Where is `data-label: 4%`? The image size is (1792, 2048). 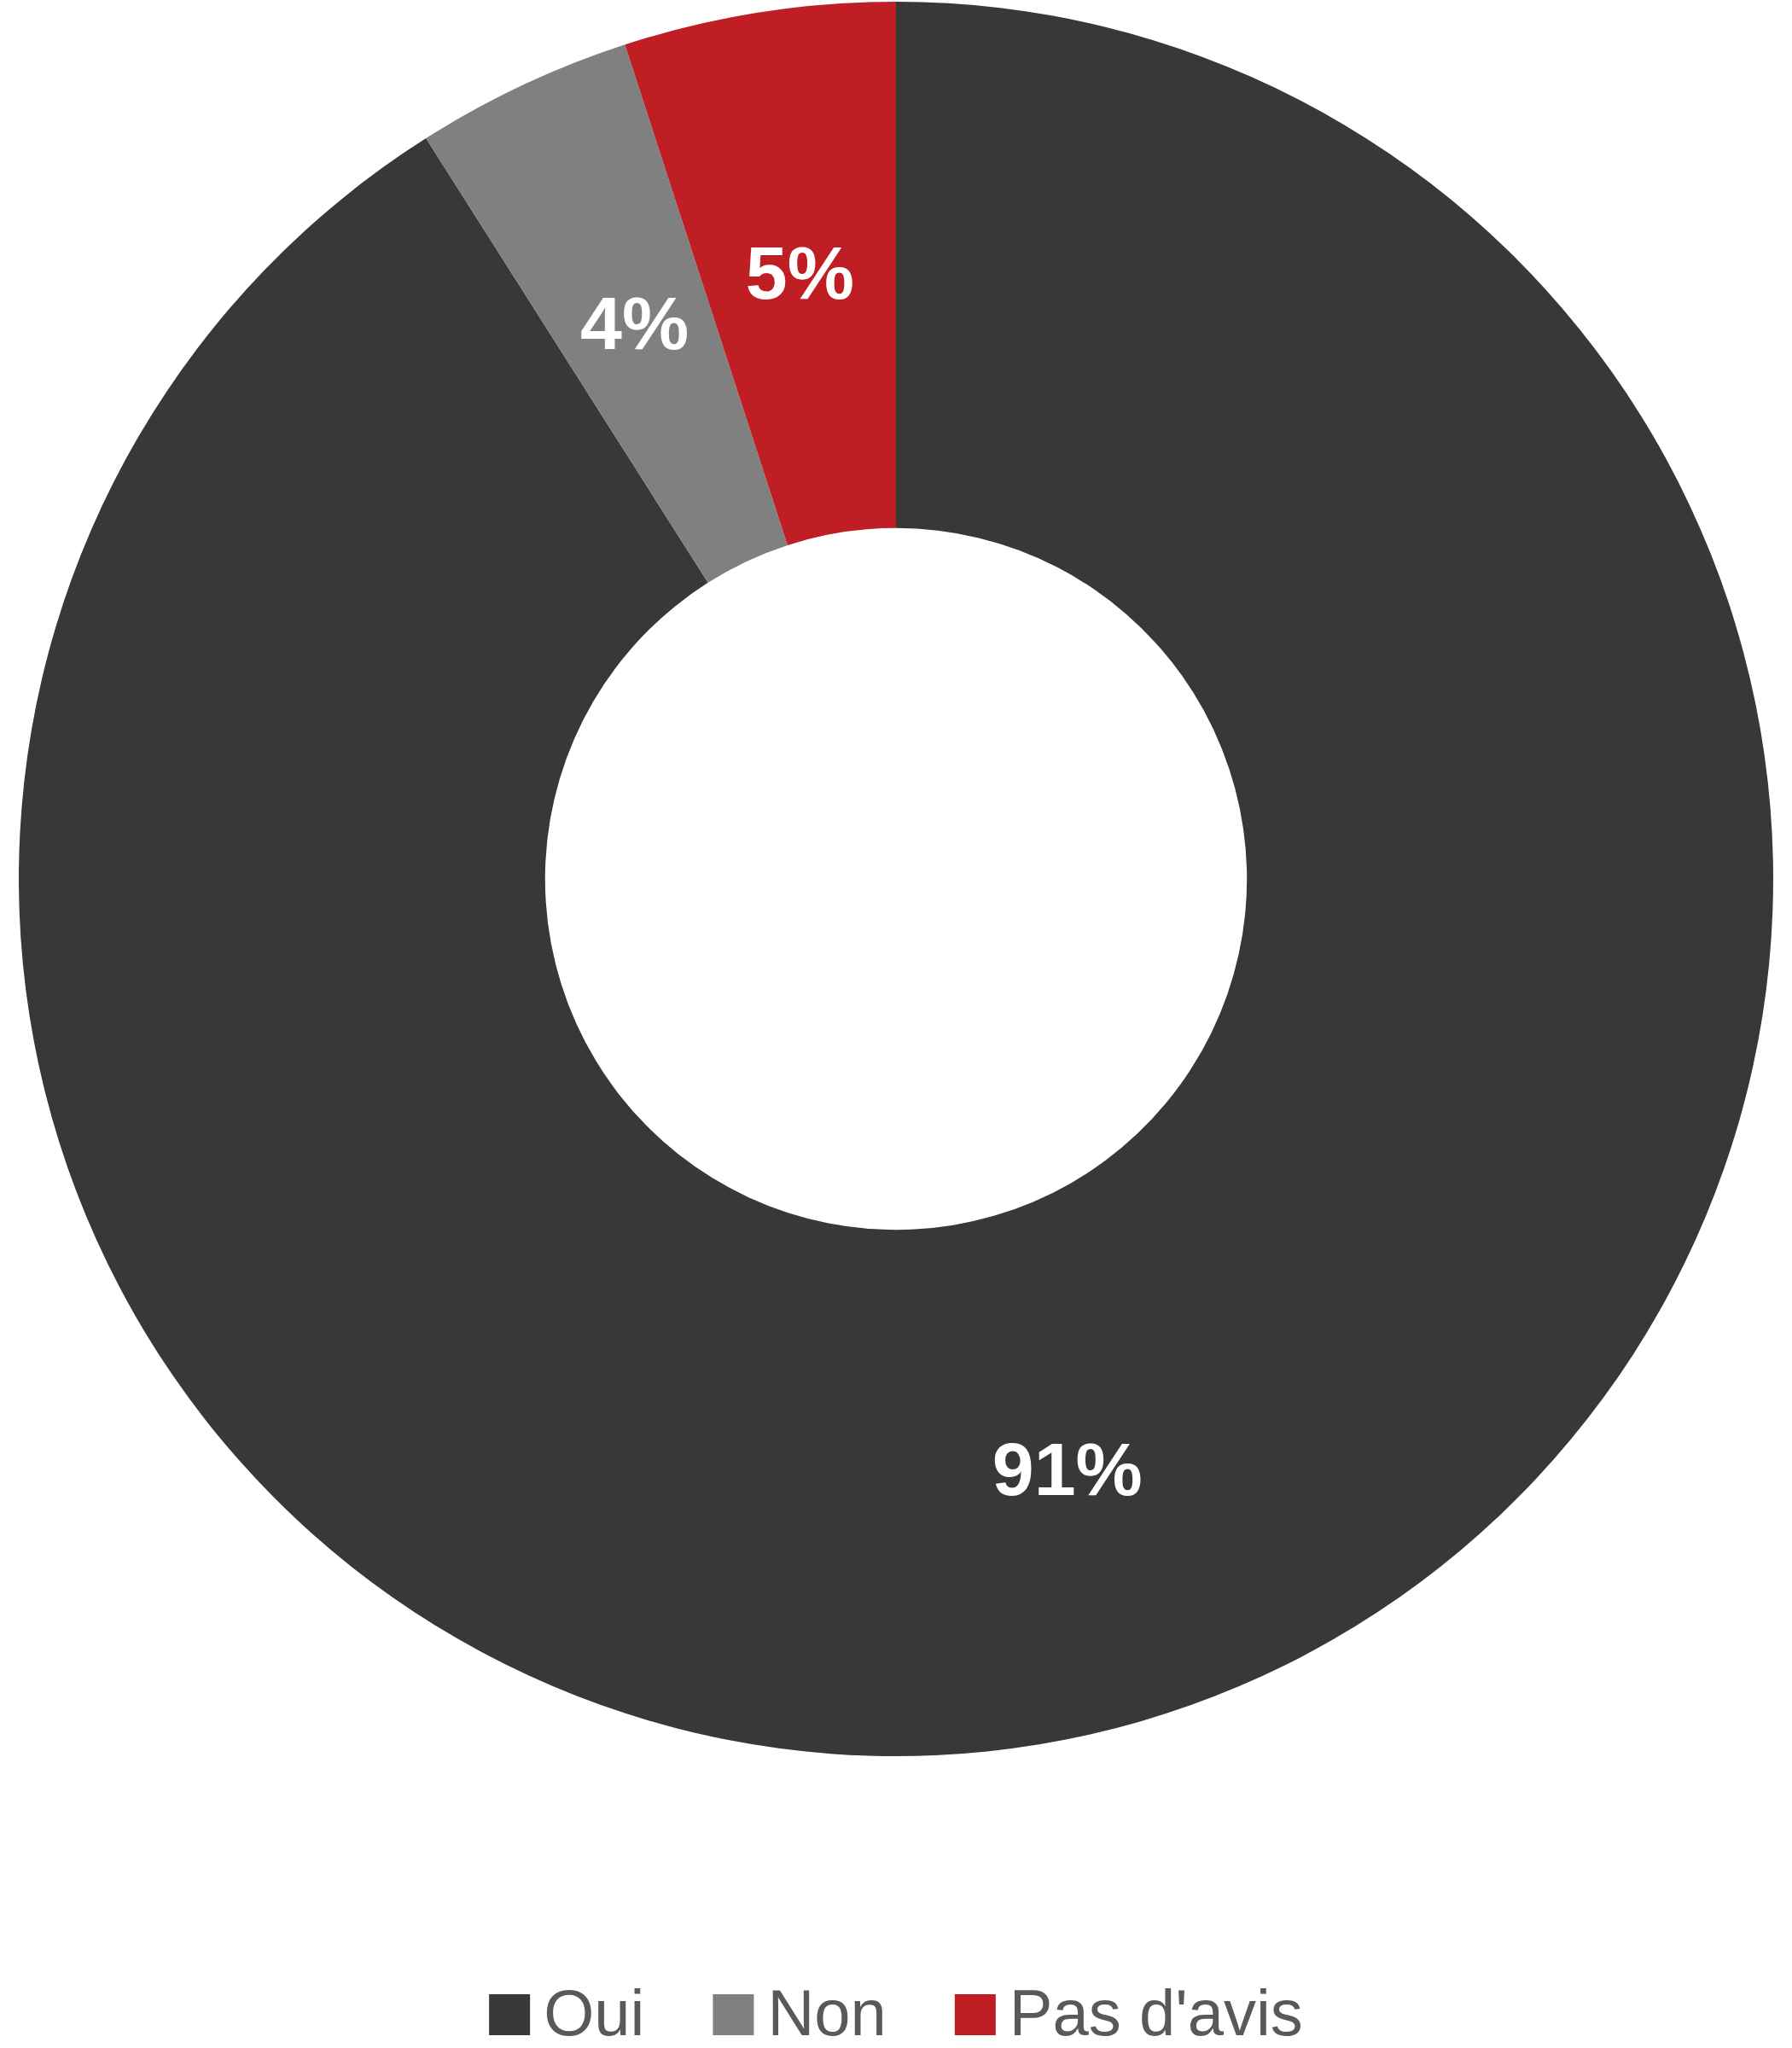
data-label: 4% is located at coordinates (634, 323).